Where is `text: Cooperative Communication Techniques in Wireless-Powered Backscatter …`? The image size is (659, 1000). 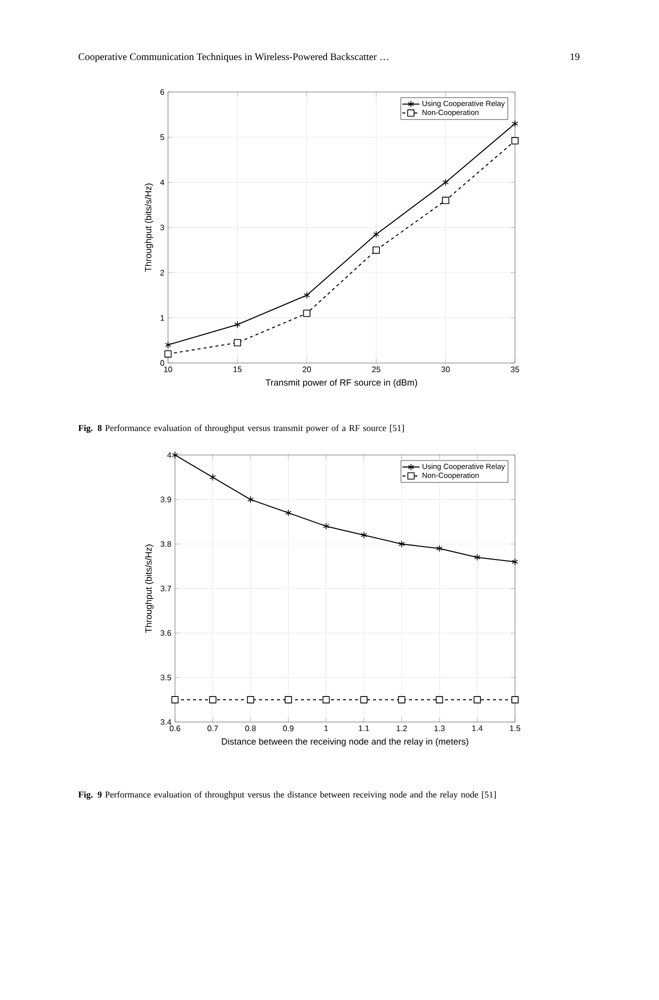 text: Cooperative Communication Techniques in Wireless-Powered Backscatter … is located at coordinates (233, 57).